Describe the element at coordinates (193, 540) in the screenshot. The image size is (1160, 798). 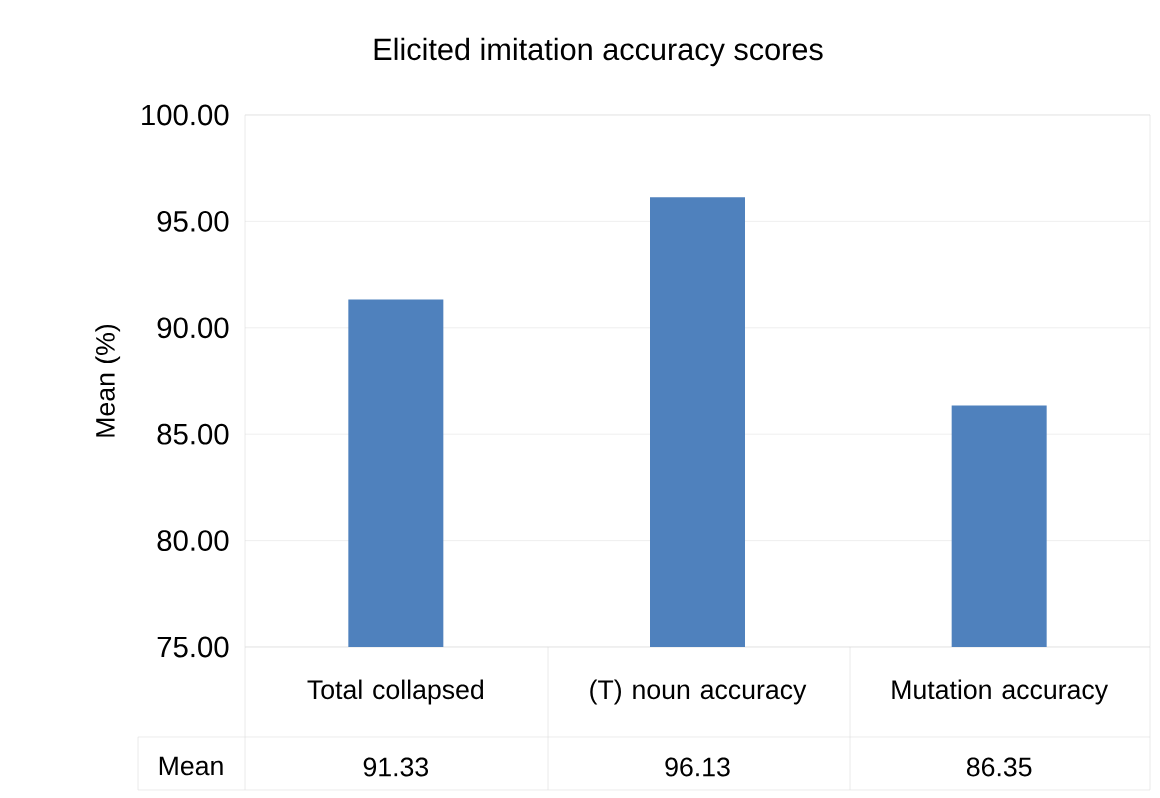
I see `y-tick-label: 80.00` at that location.